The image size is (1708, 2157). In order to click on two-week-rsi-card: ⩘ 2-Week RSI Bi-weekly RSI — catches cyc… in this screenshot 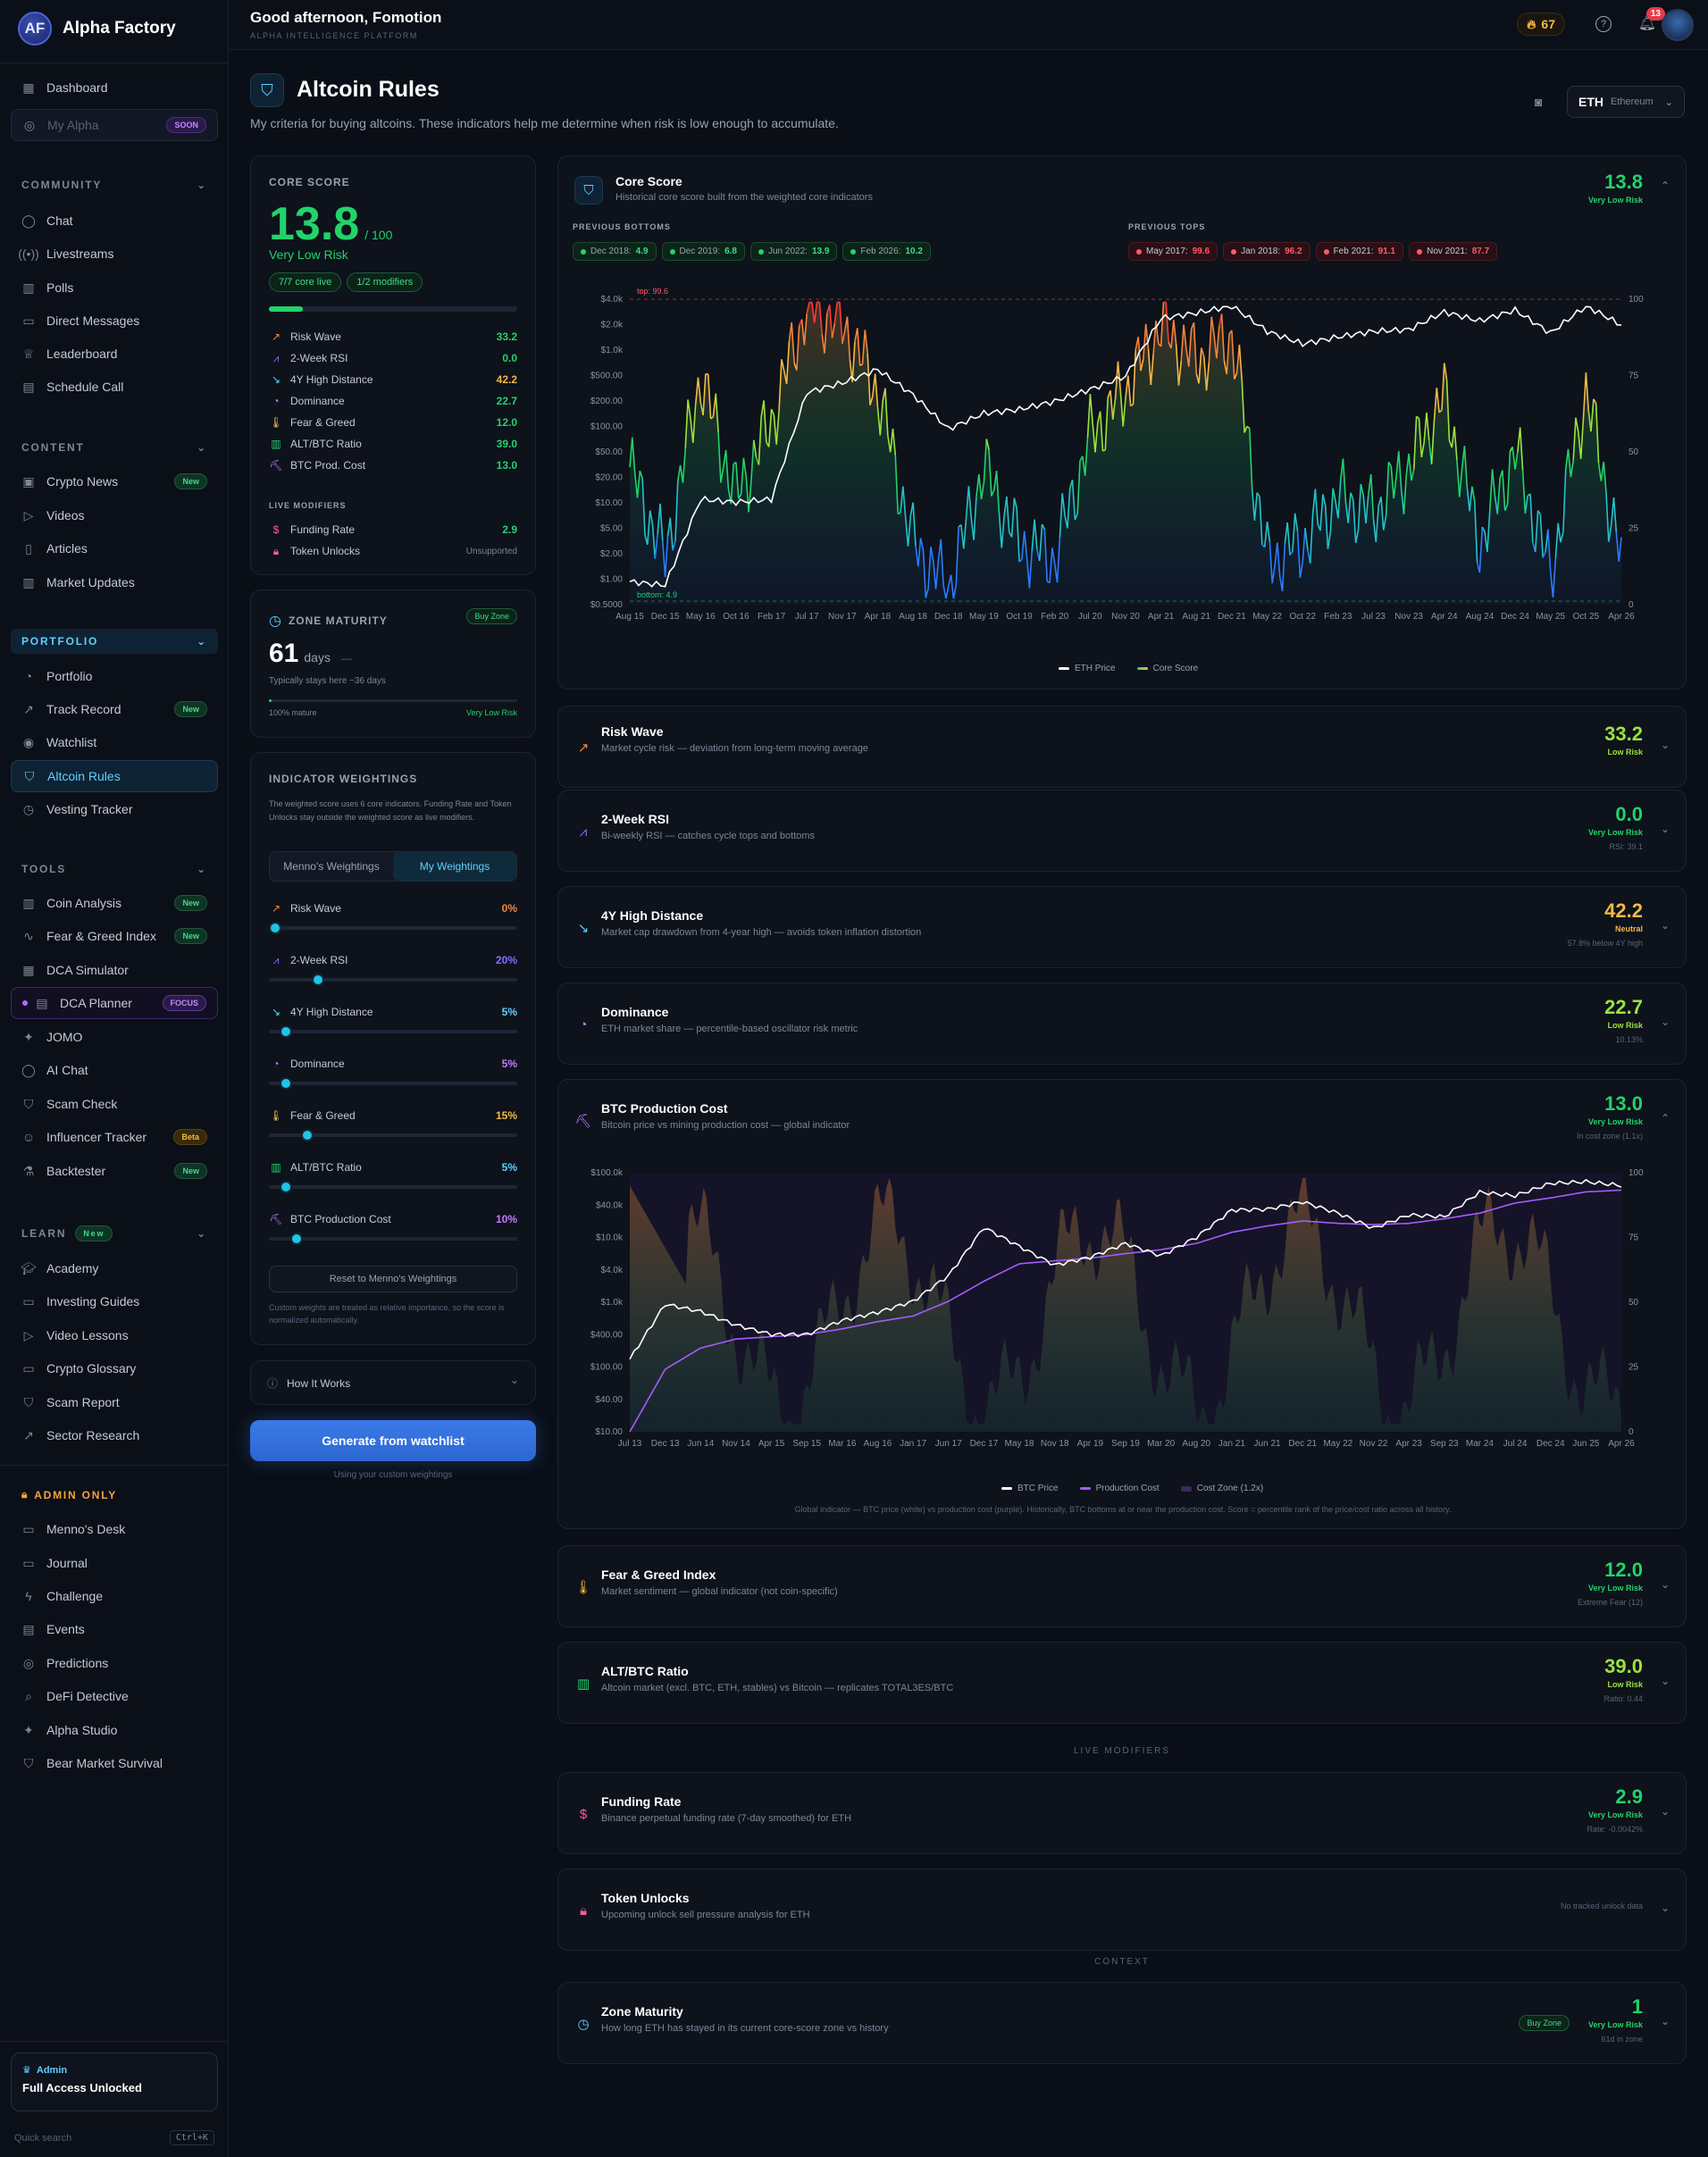, I will do `click(1122, 831)`.